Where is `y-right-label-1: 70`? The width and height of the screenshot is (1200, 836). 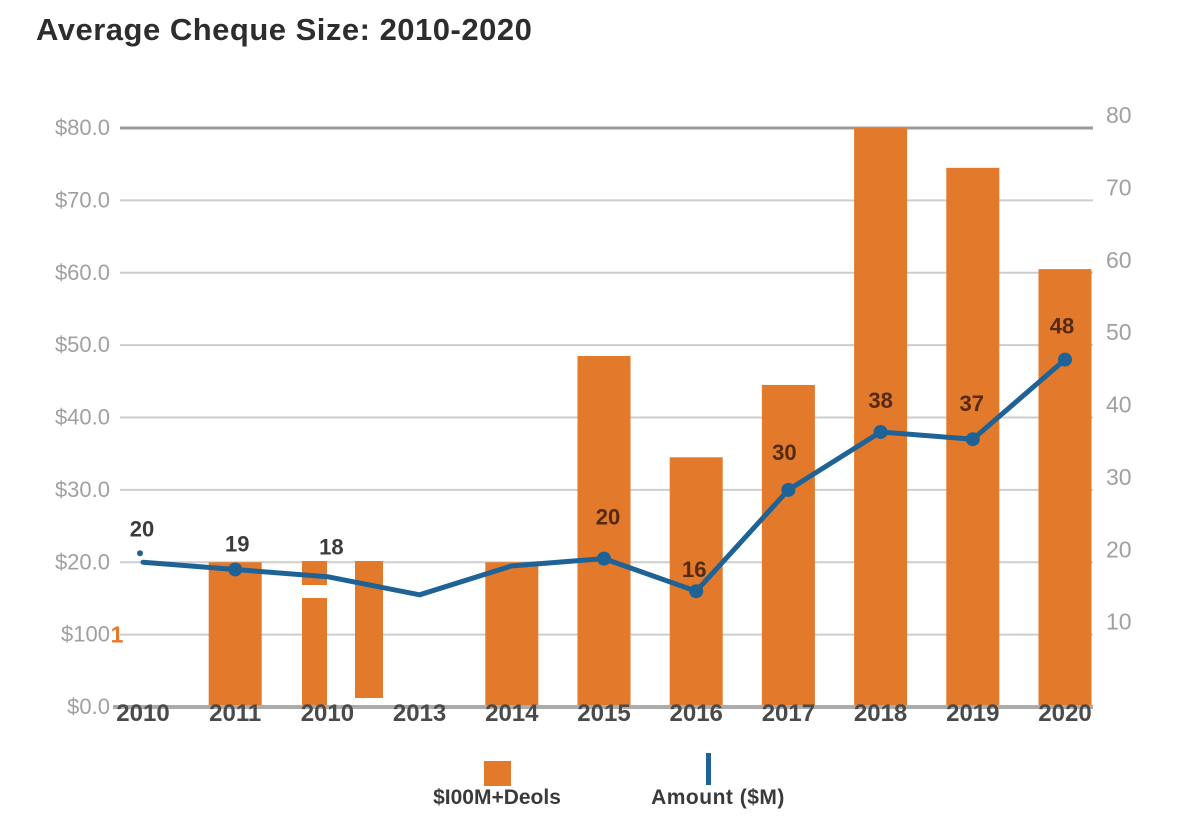 y-right-label-1: 70 is located at coordinates (1119, 187).